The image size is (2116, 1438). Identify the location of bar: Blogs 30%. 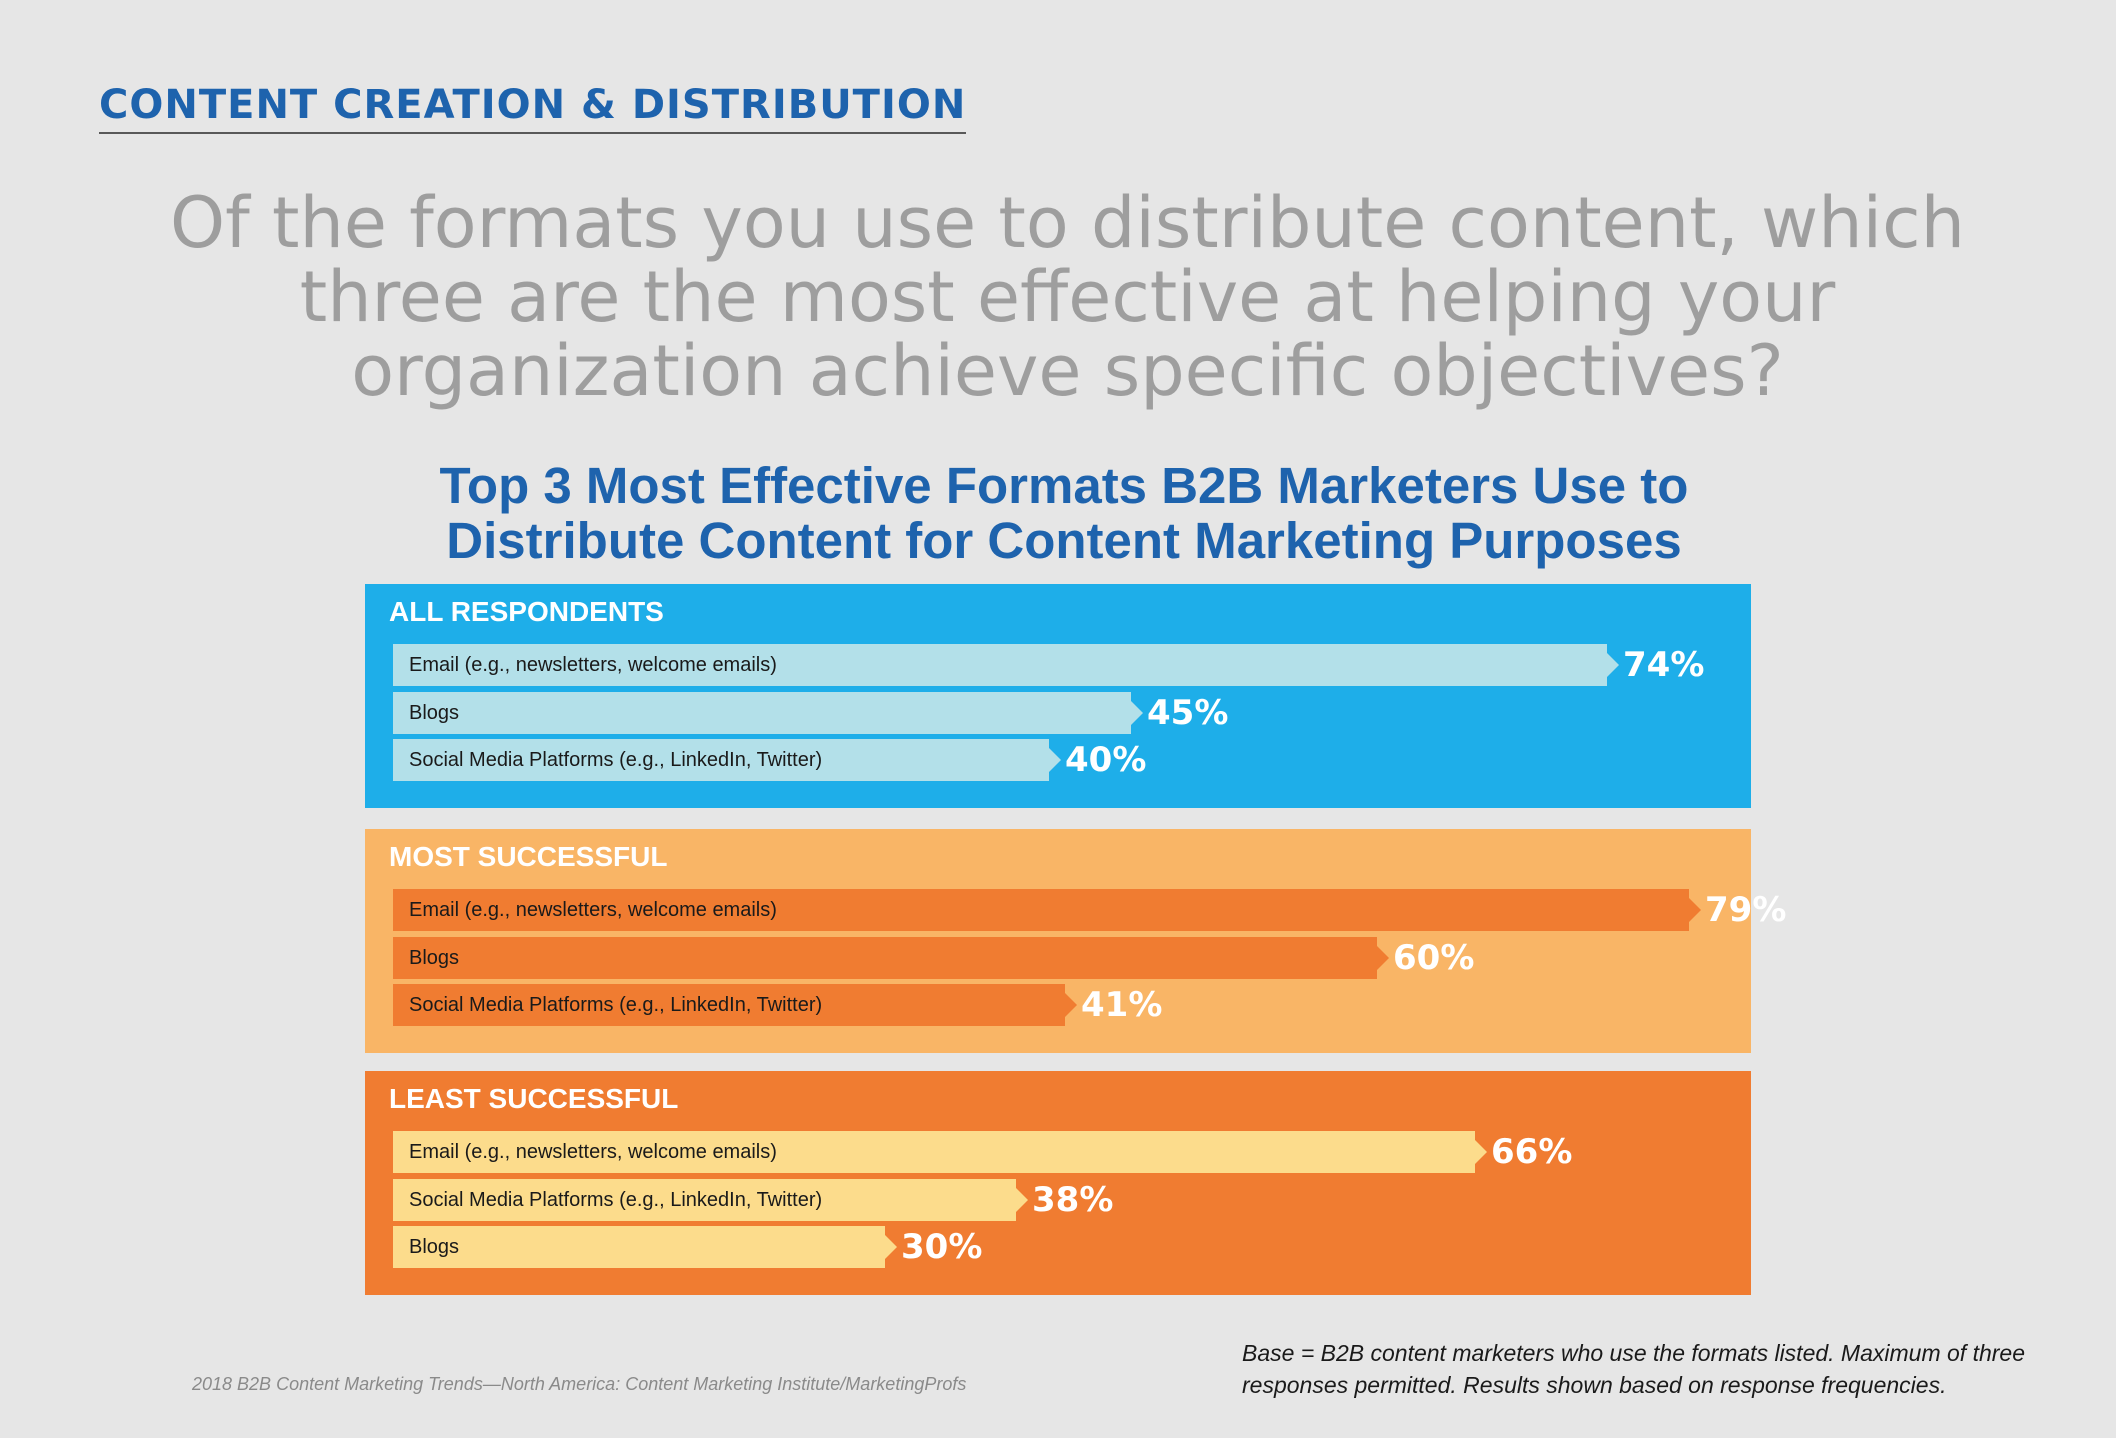
(687, 1247).